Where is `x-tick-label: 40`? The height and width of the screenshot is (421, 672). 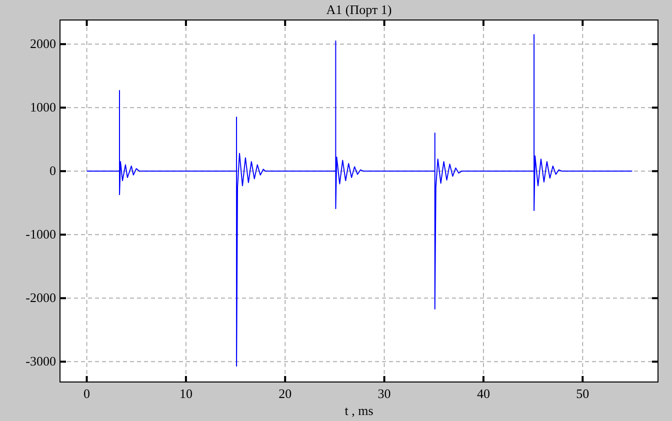
x-tick-label: 40 is located at coordinates (483, 393).